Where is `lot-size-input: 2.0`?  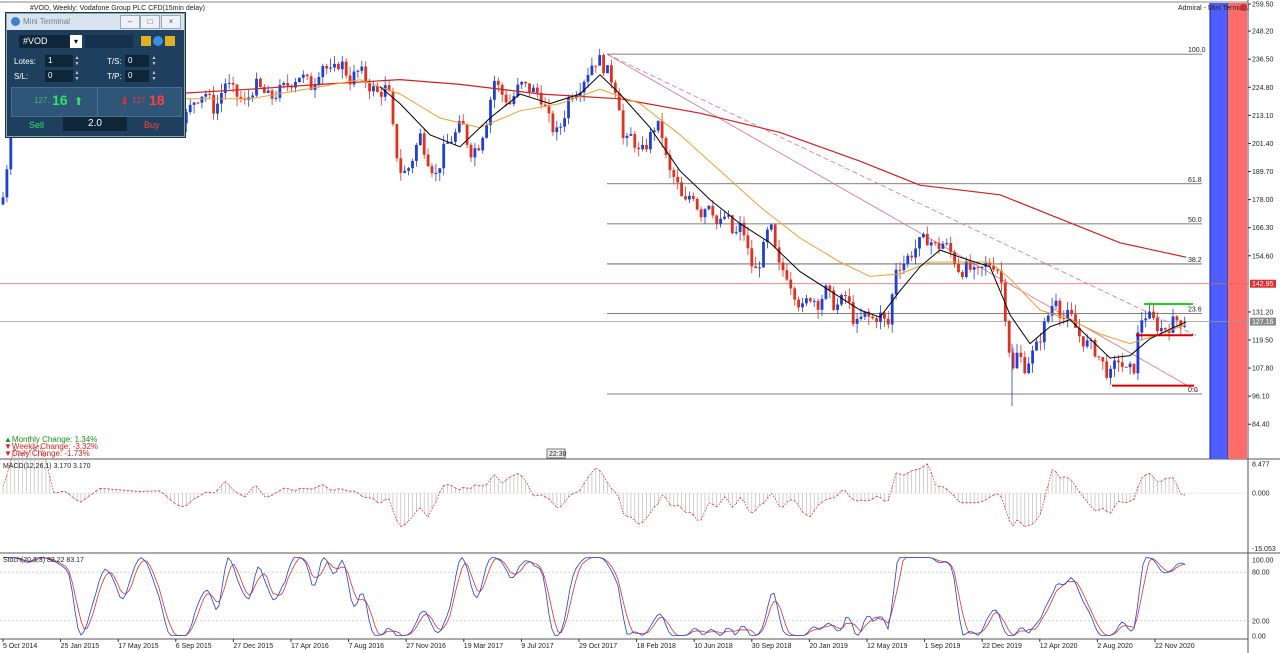
lot-size-input: 2.0 is located at coordinates (95, 124).